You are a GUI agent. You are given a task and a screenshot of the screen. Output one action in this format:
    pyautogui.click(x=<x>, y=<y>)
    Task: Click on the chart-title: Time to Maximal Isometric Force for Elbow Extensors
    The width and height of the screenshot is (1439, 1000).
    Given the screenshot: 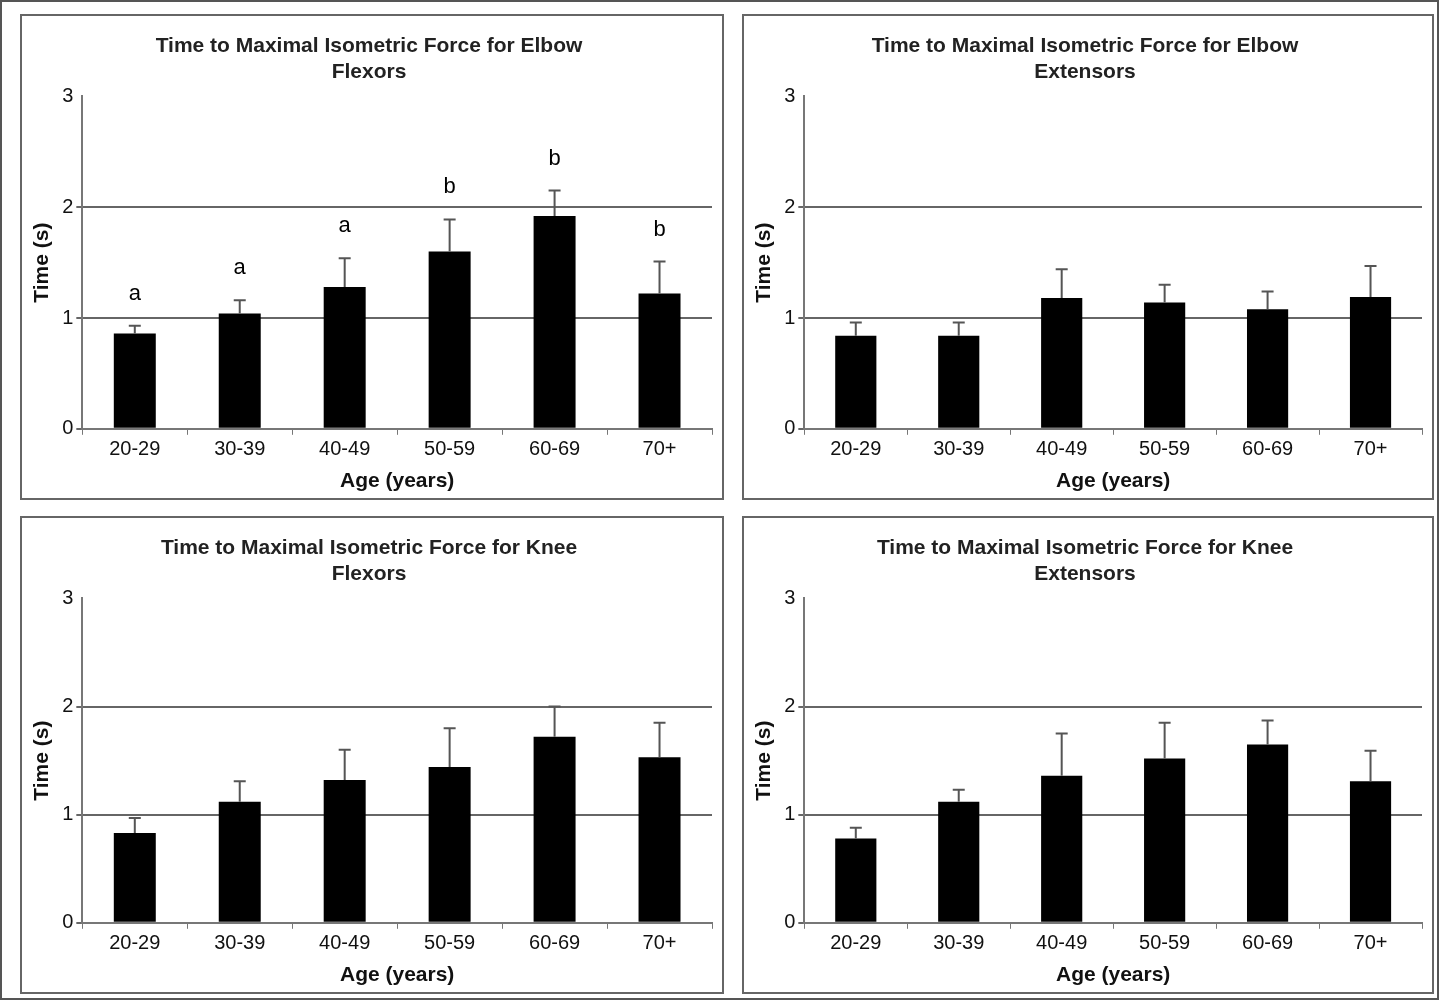 What is the action you would take?
    pyautogui.click(x=1085, y=57)
    